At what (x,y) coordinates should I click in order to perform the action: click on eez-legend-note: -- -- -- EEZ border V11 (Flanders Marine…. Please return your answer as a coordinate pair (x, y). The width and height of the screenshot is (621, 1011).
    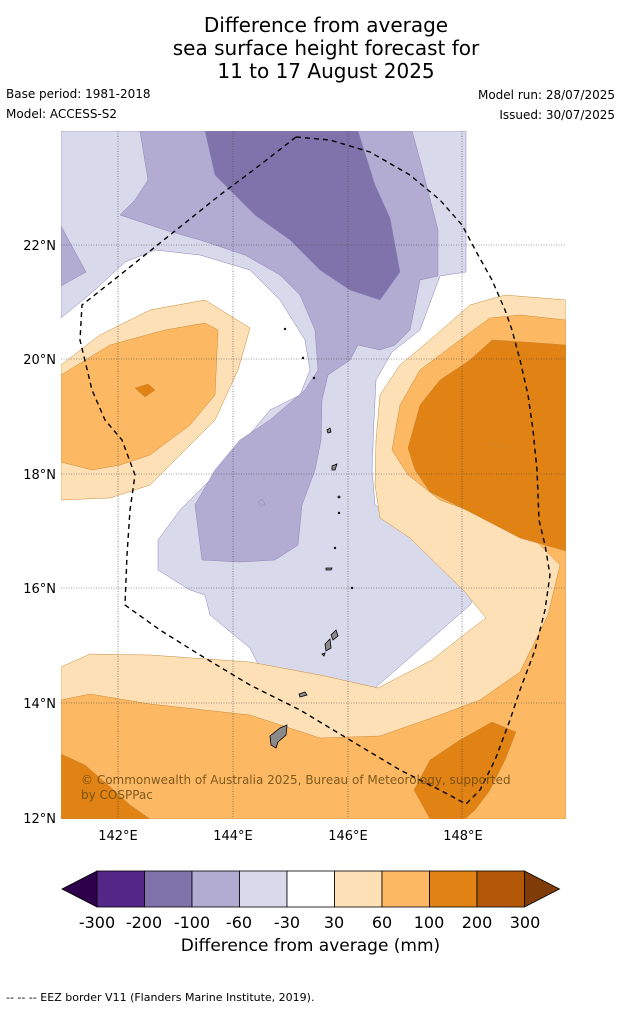
    Looking at the image, I should click on (160, 997).